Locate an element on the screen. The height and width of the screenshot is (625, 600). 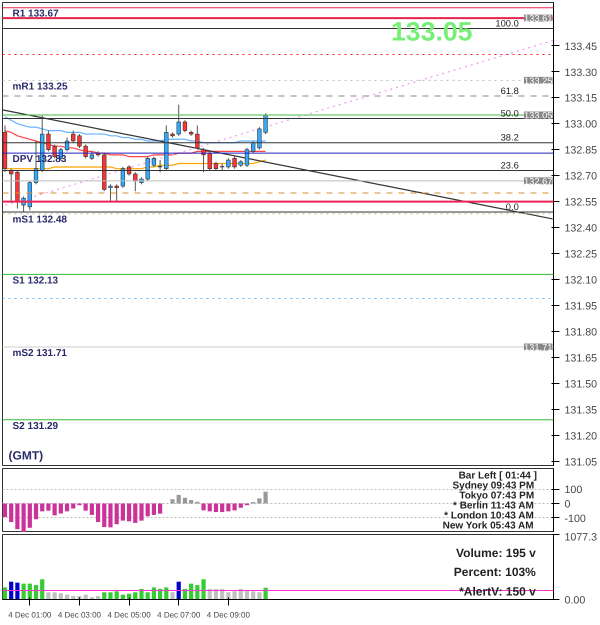
y-tick-label: 131.20 is located at coordinates (581, 436).